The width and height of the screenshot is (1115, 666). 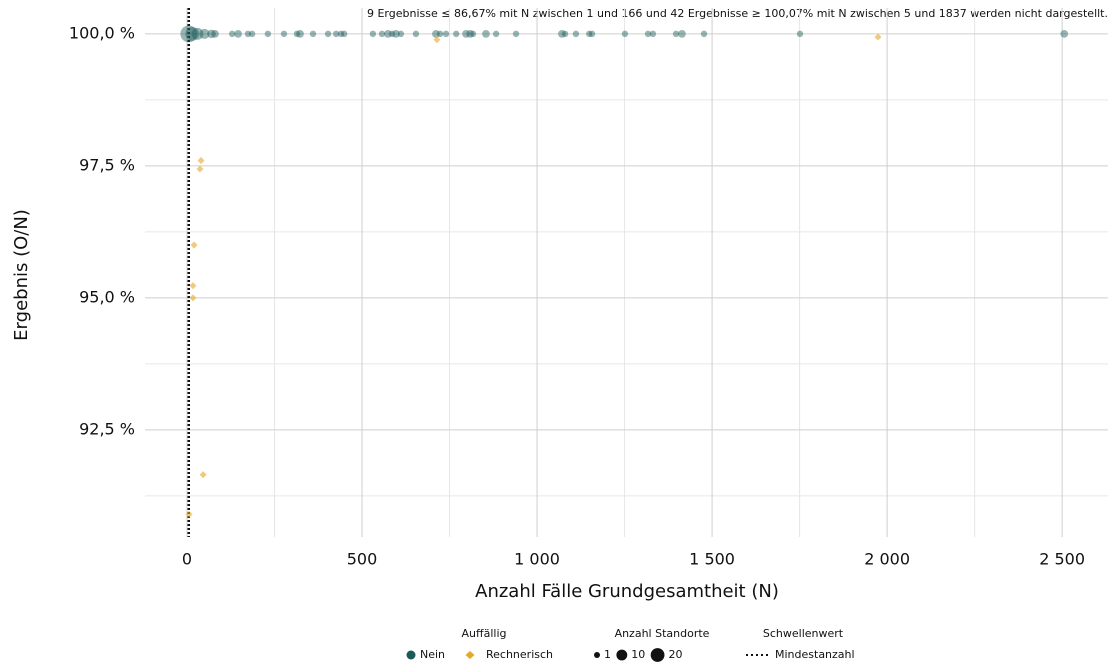 What do you see at coordinates (638, 654) in the screenshot?
I see `legend-label: 10` at bounding box center [638, 654].